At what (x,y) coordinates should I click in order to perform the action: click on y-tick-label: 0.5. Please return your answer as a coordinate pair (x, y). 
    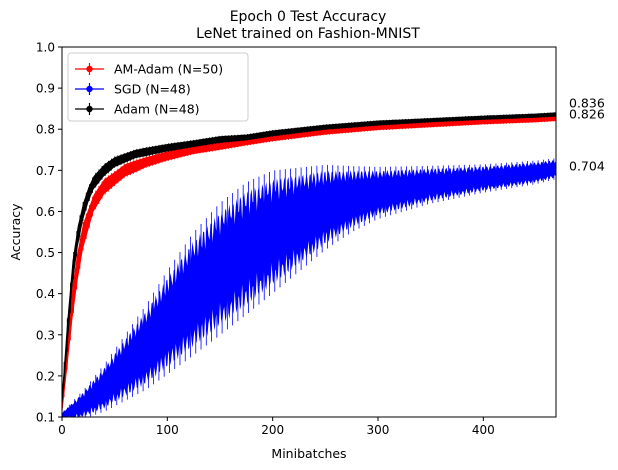
    Looking at the image, I should click on (45, 253).